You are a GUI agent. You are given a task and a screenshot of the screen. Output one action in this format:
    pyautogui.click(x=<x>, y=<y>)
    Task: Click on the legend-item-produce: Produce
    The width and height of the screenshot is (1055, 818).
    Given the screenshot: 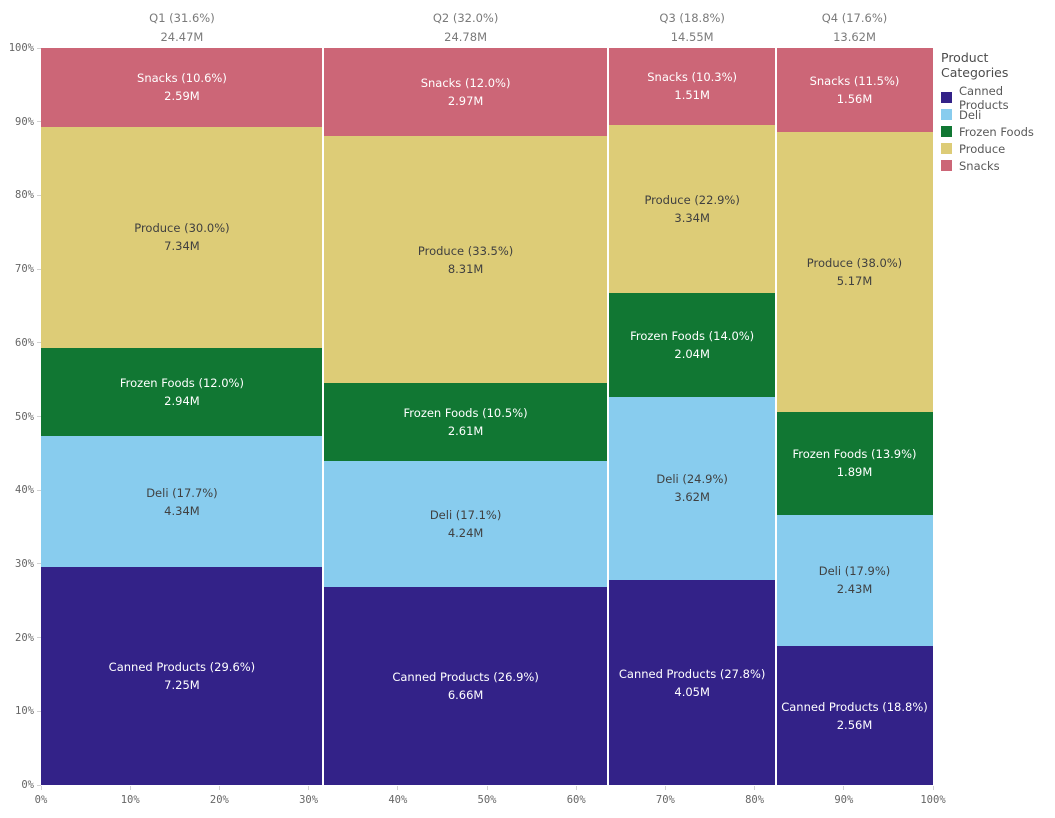 What is the action you would take?
    pyautogui.click(x=998, y=148)
    